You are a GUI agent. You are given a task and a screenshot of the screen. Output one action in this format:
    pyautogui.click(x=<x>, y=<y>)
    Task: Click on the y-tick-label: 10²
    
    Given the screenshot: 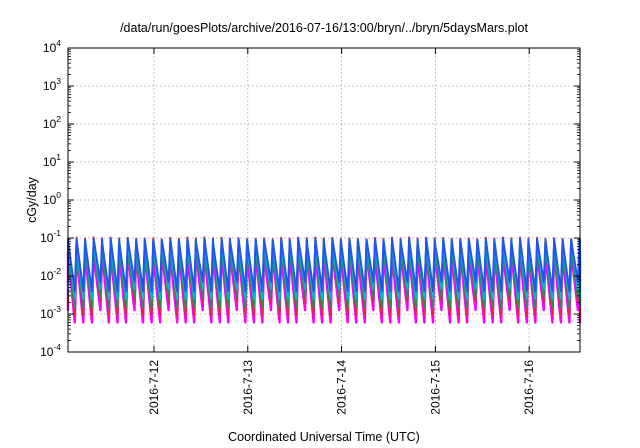 What is the action you would take?
    pyautogui.click(x=52, y=122)
    